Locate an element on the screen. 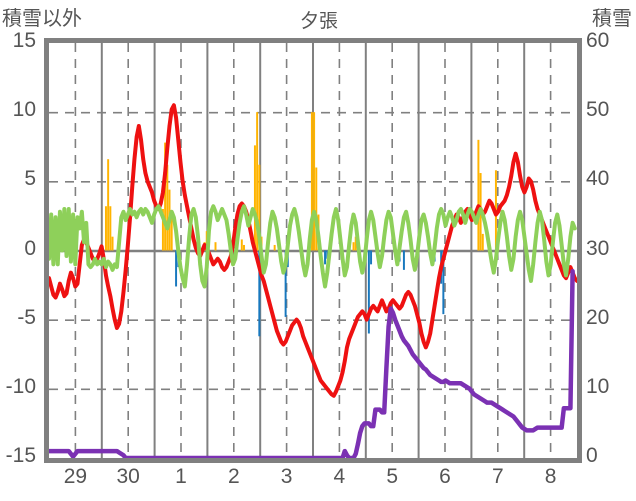 Image resolution: width=636 pixels, height=501 pixels. y-tick-right: 40 is located at coordinates (598, 179).